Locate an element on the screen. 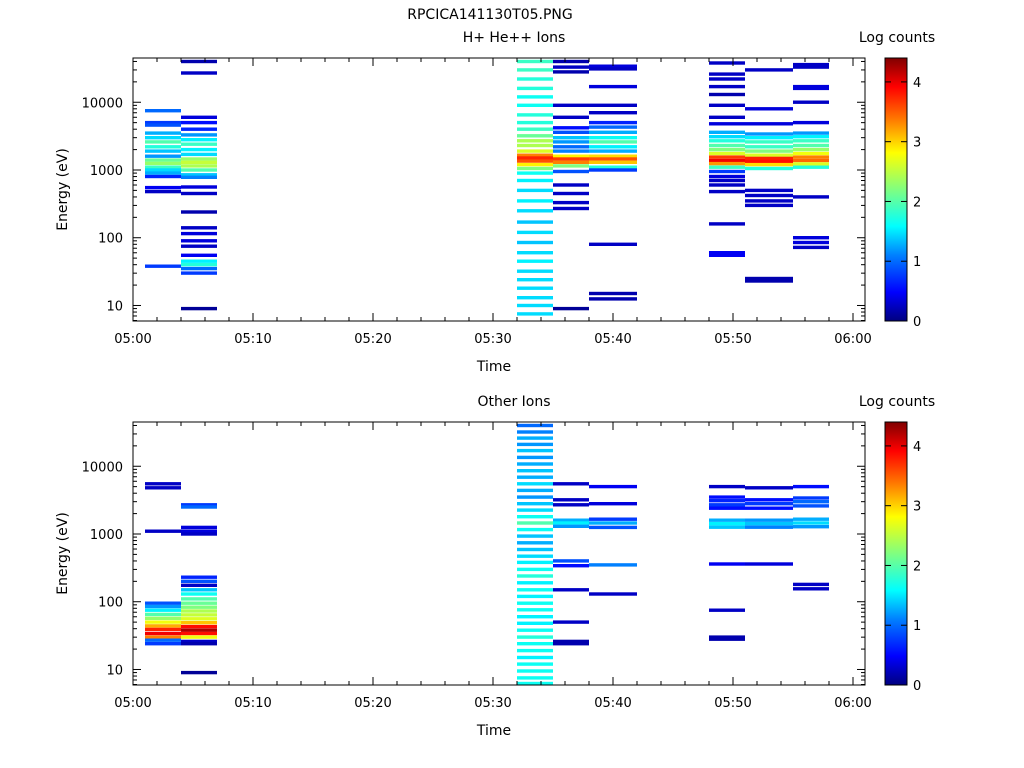 The width and height of the screenshot is (1024, 768). x-tick-label: 05:30 is located at coordinates (492, 703).